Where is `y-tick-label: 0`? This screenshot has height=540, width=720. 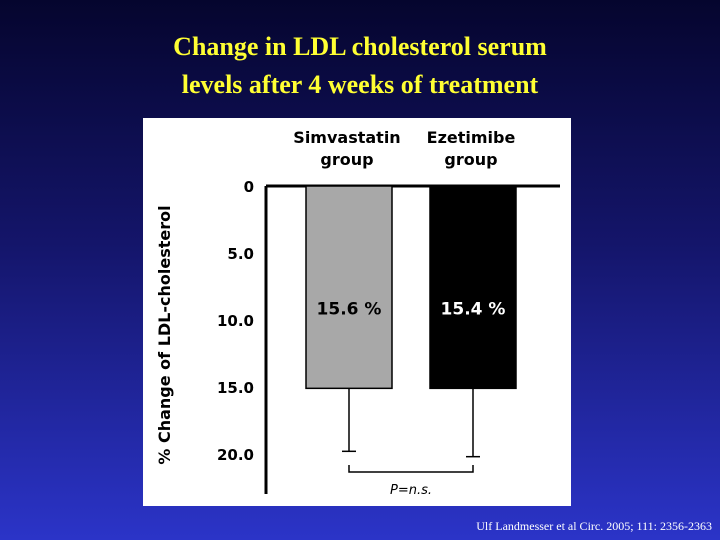
y-tick-label: 0 is located at coordinates (249, 187).